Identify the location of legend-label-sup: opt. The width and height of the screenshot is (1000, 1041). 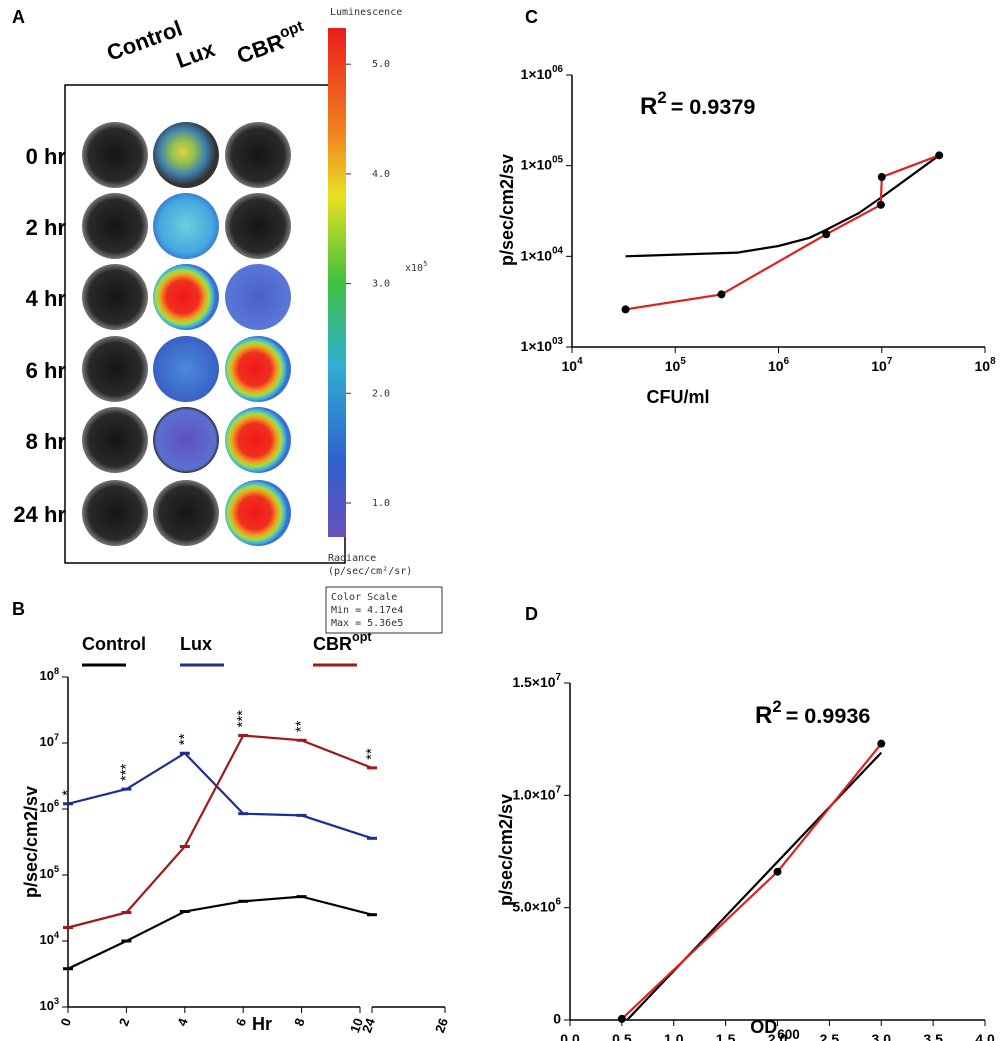
(362, 637).